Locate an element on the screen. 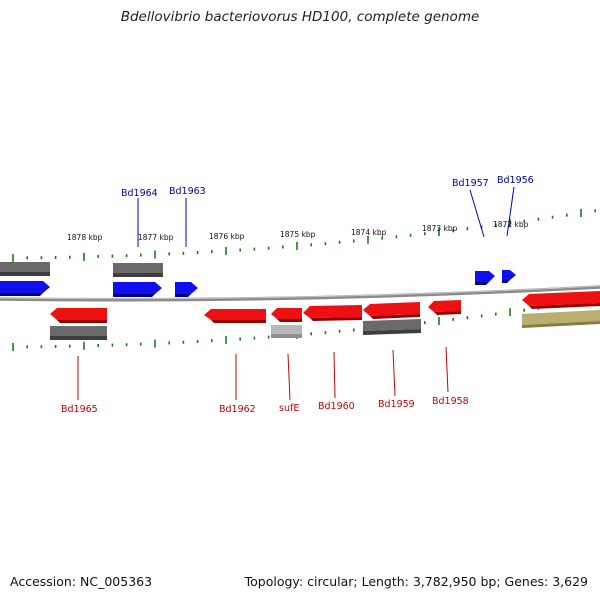  gene-label-bd1960: Bd1960 is located at coordinates (336, 406).